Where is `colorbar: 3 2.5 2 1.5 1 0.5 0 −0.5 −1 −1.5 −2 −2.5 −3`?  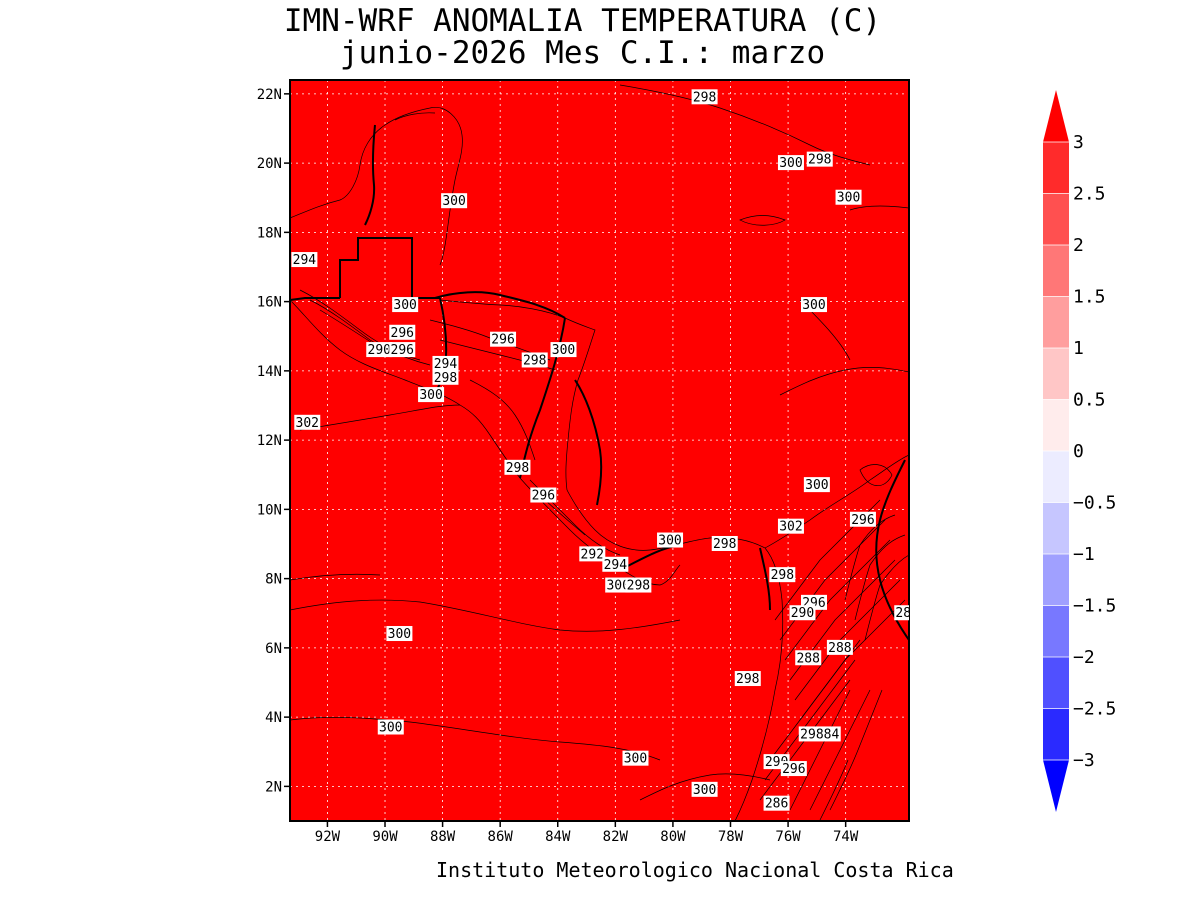 colorbar: 3 2.5 2 1.5 1 0.5 0 −0.5 −1 −1.5 −2 −2.5 −3 is located at coordinates (1079, 451).